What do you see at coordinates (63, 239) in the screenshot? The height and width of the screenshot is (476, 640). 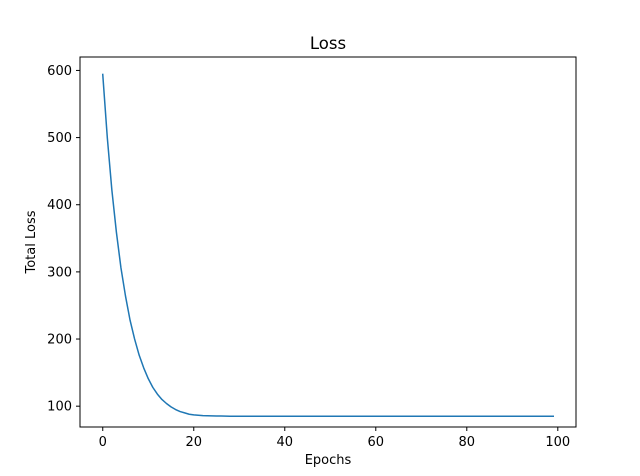 I see `y-axis-ticks: 100 200 300 400 500 600` at bounding box center [63, 239].